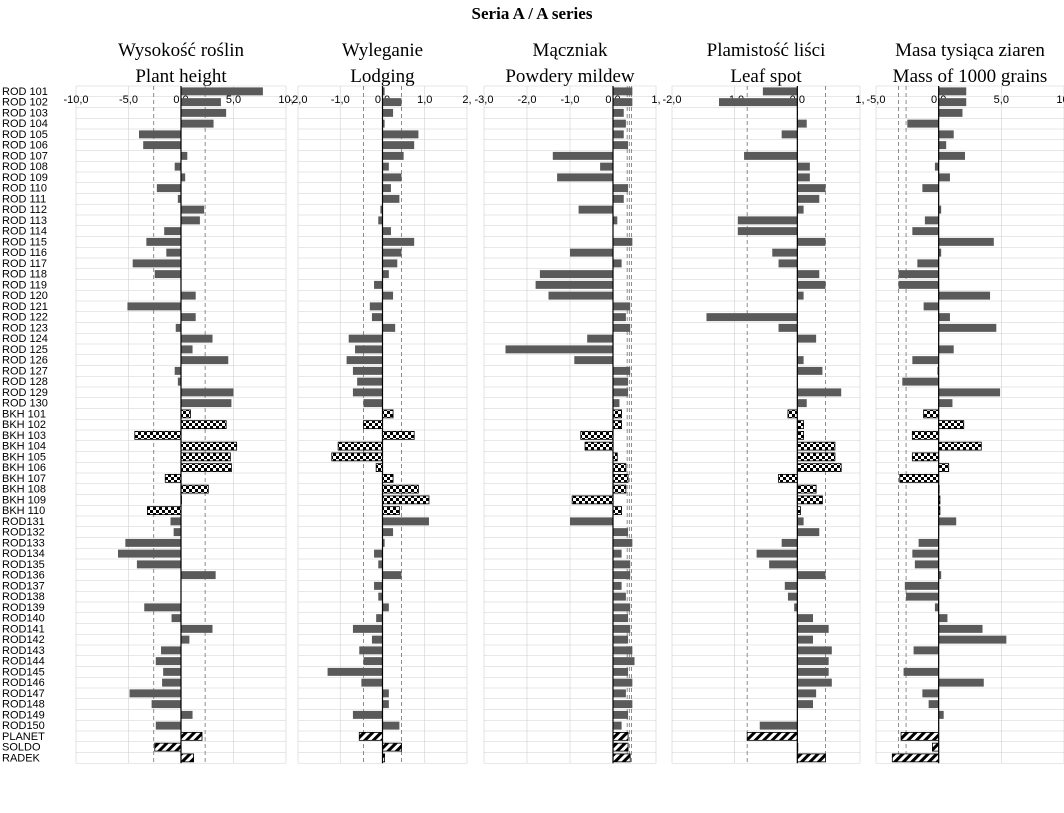  Describe the element at coordinates (382, 50) in the screenshot. I see `panel-title: Wyleganie` at that location.